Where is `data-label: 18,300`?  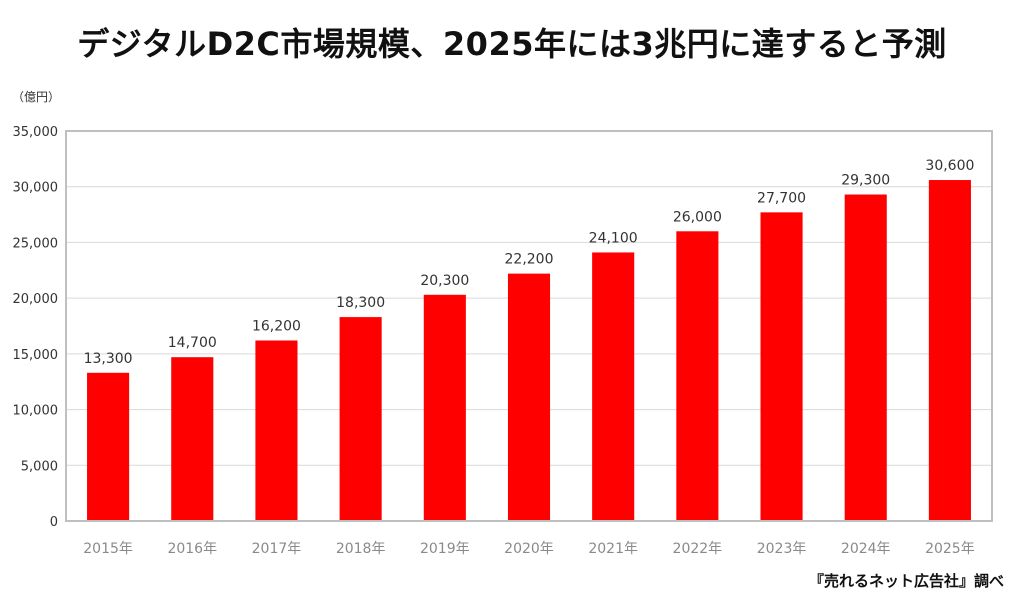
data-label: 18,300 is located at coordinates (360, 303).